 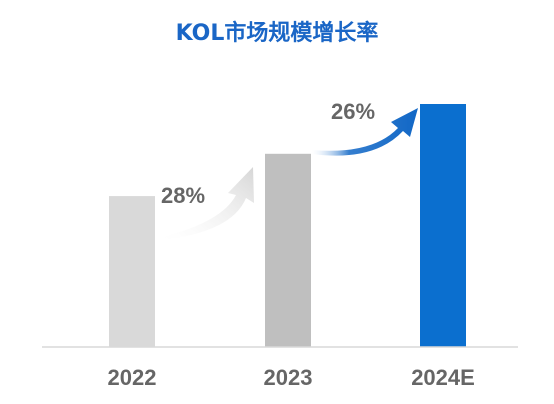 I want to click on x-axis-ticks: 2022 2023 2024E, so click(x=291, y=377).